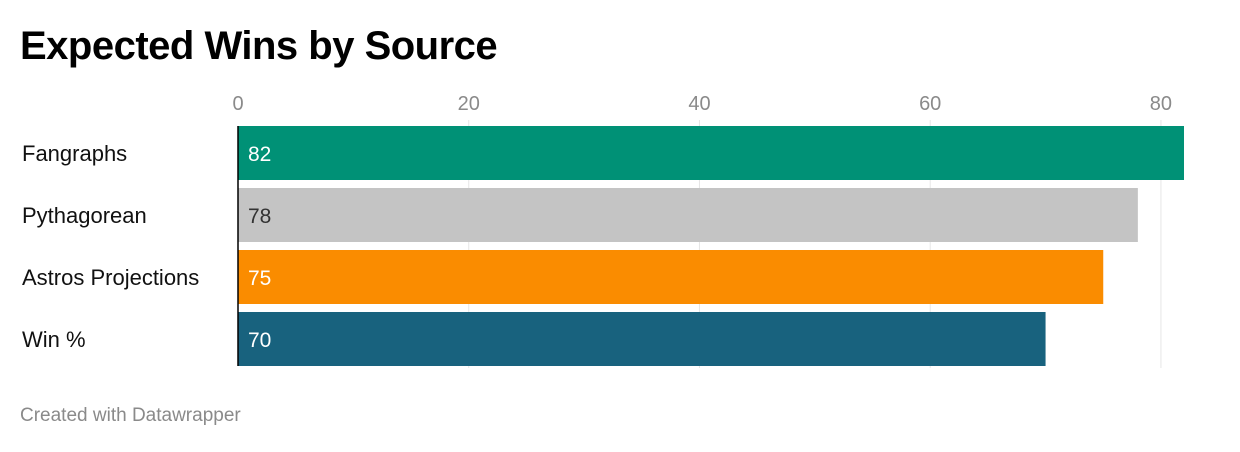 This screenshot has width=1240, height=452. I want to click on value-label: 78, so click(259, 216).